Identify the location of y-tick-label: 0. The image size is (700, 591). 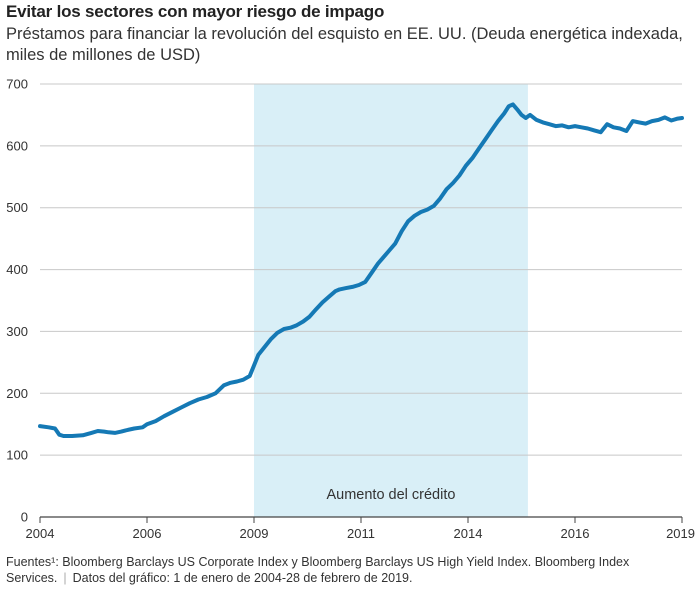
(24, 517).